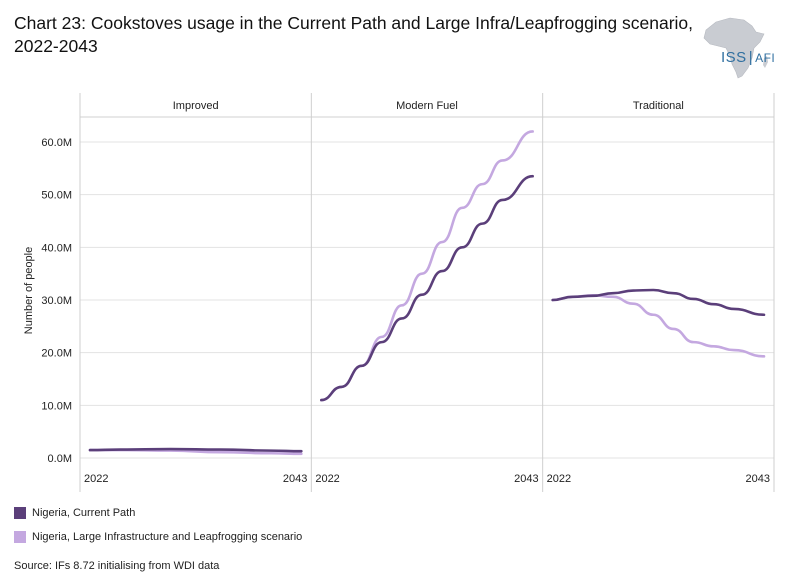  Describe the element at coordinates (196, 106) in the screenshot. I see `panel-title: Improved` at that location.